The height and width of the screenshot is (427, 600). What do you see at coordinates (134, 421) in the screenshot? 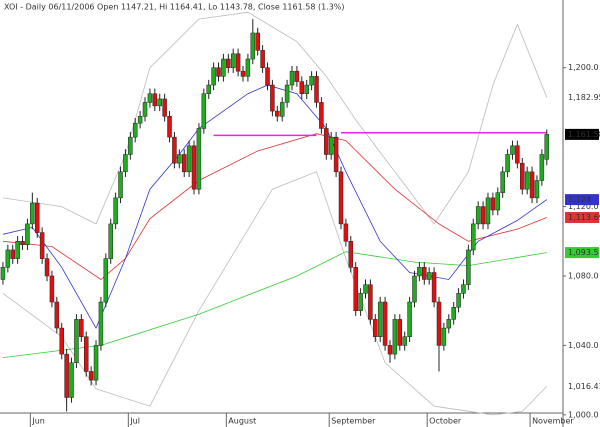
I see `x-tick-label: Jul` at bounding box center [134, 421].